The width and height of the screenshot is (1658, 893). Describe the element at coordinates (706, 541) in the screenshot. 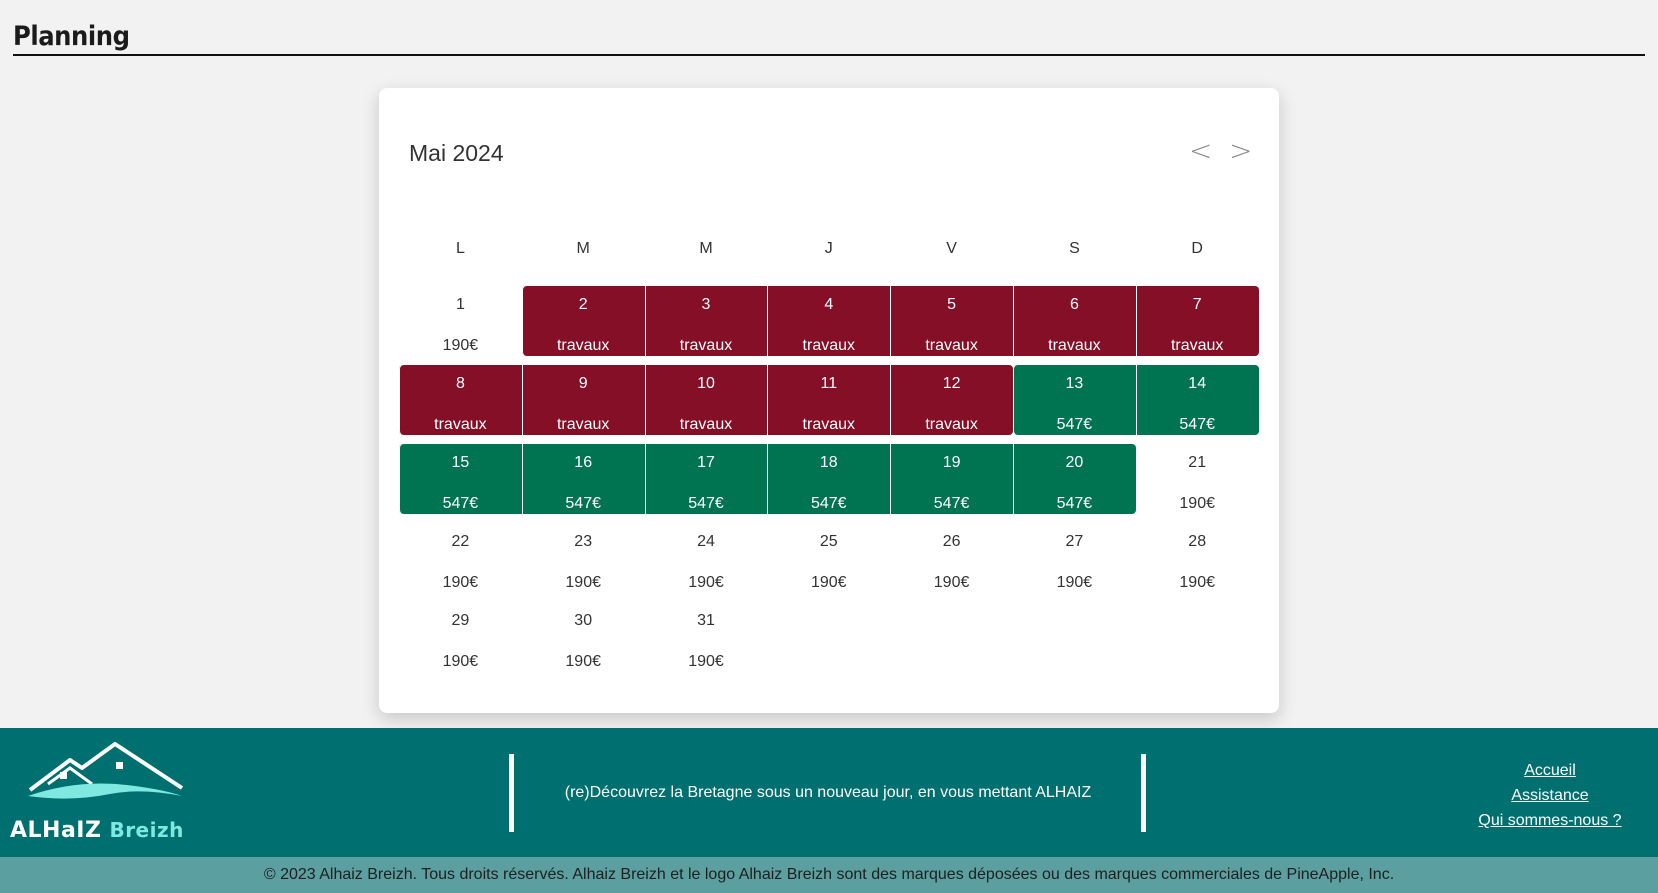

I see `day-number: 24` at that location.